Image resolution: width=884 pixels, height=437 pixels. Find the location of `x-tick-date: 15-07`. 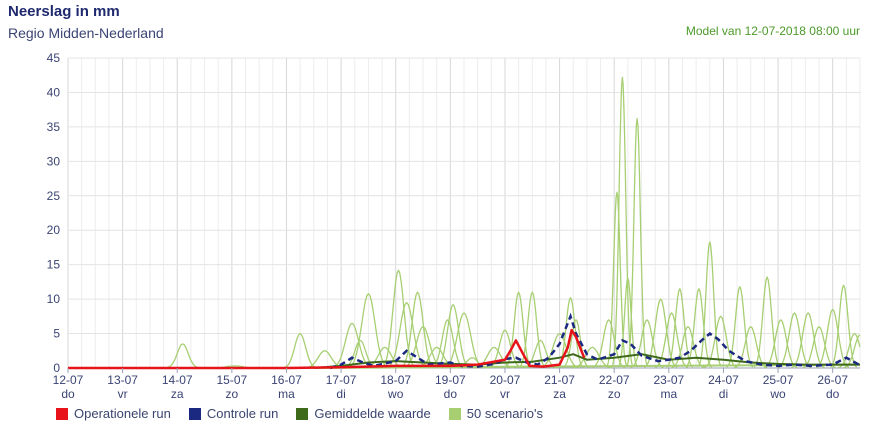

x-tick-date: 15-07 is located at coordinates (232, 380).